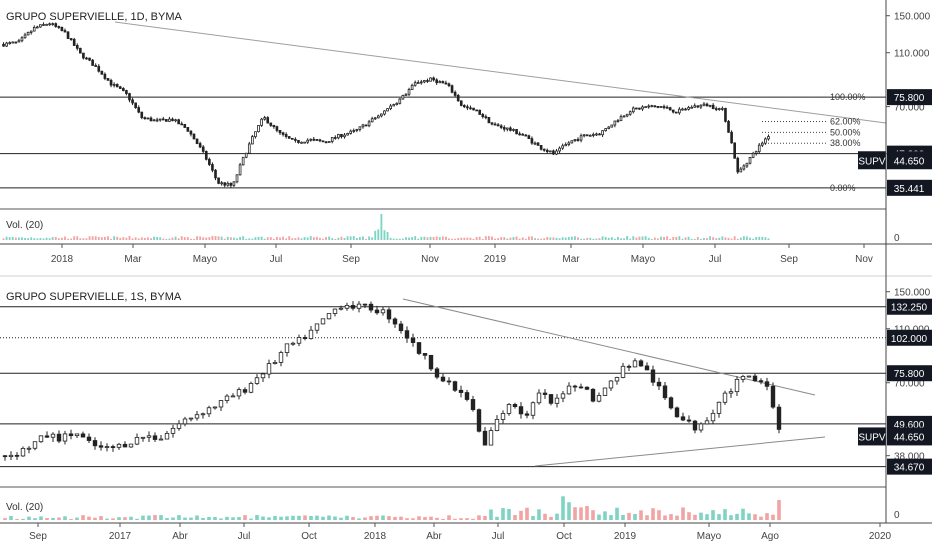  What do you see at coordinates (845, 143) in the screenshot?
I see `fib-level-label: 38.00%` at bounding box center [845, 143].